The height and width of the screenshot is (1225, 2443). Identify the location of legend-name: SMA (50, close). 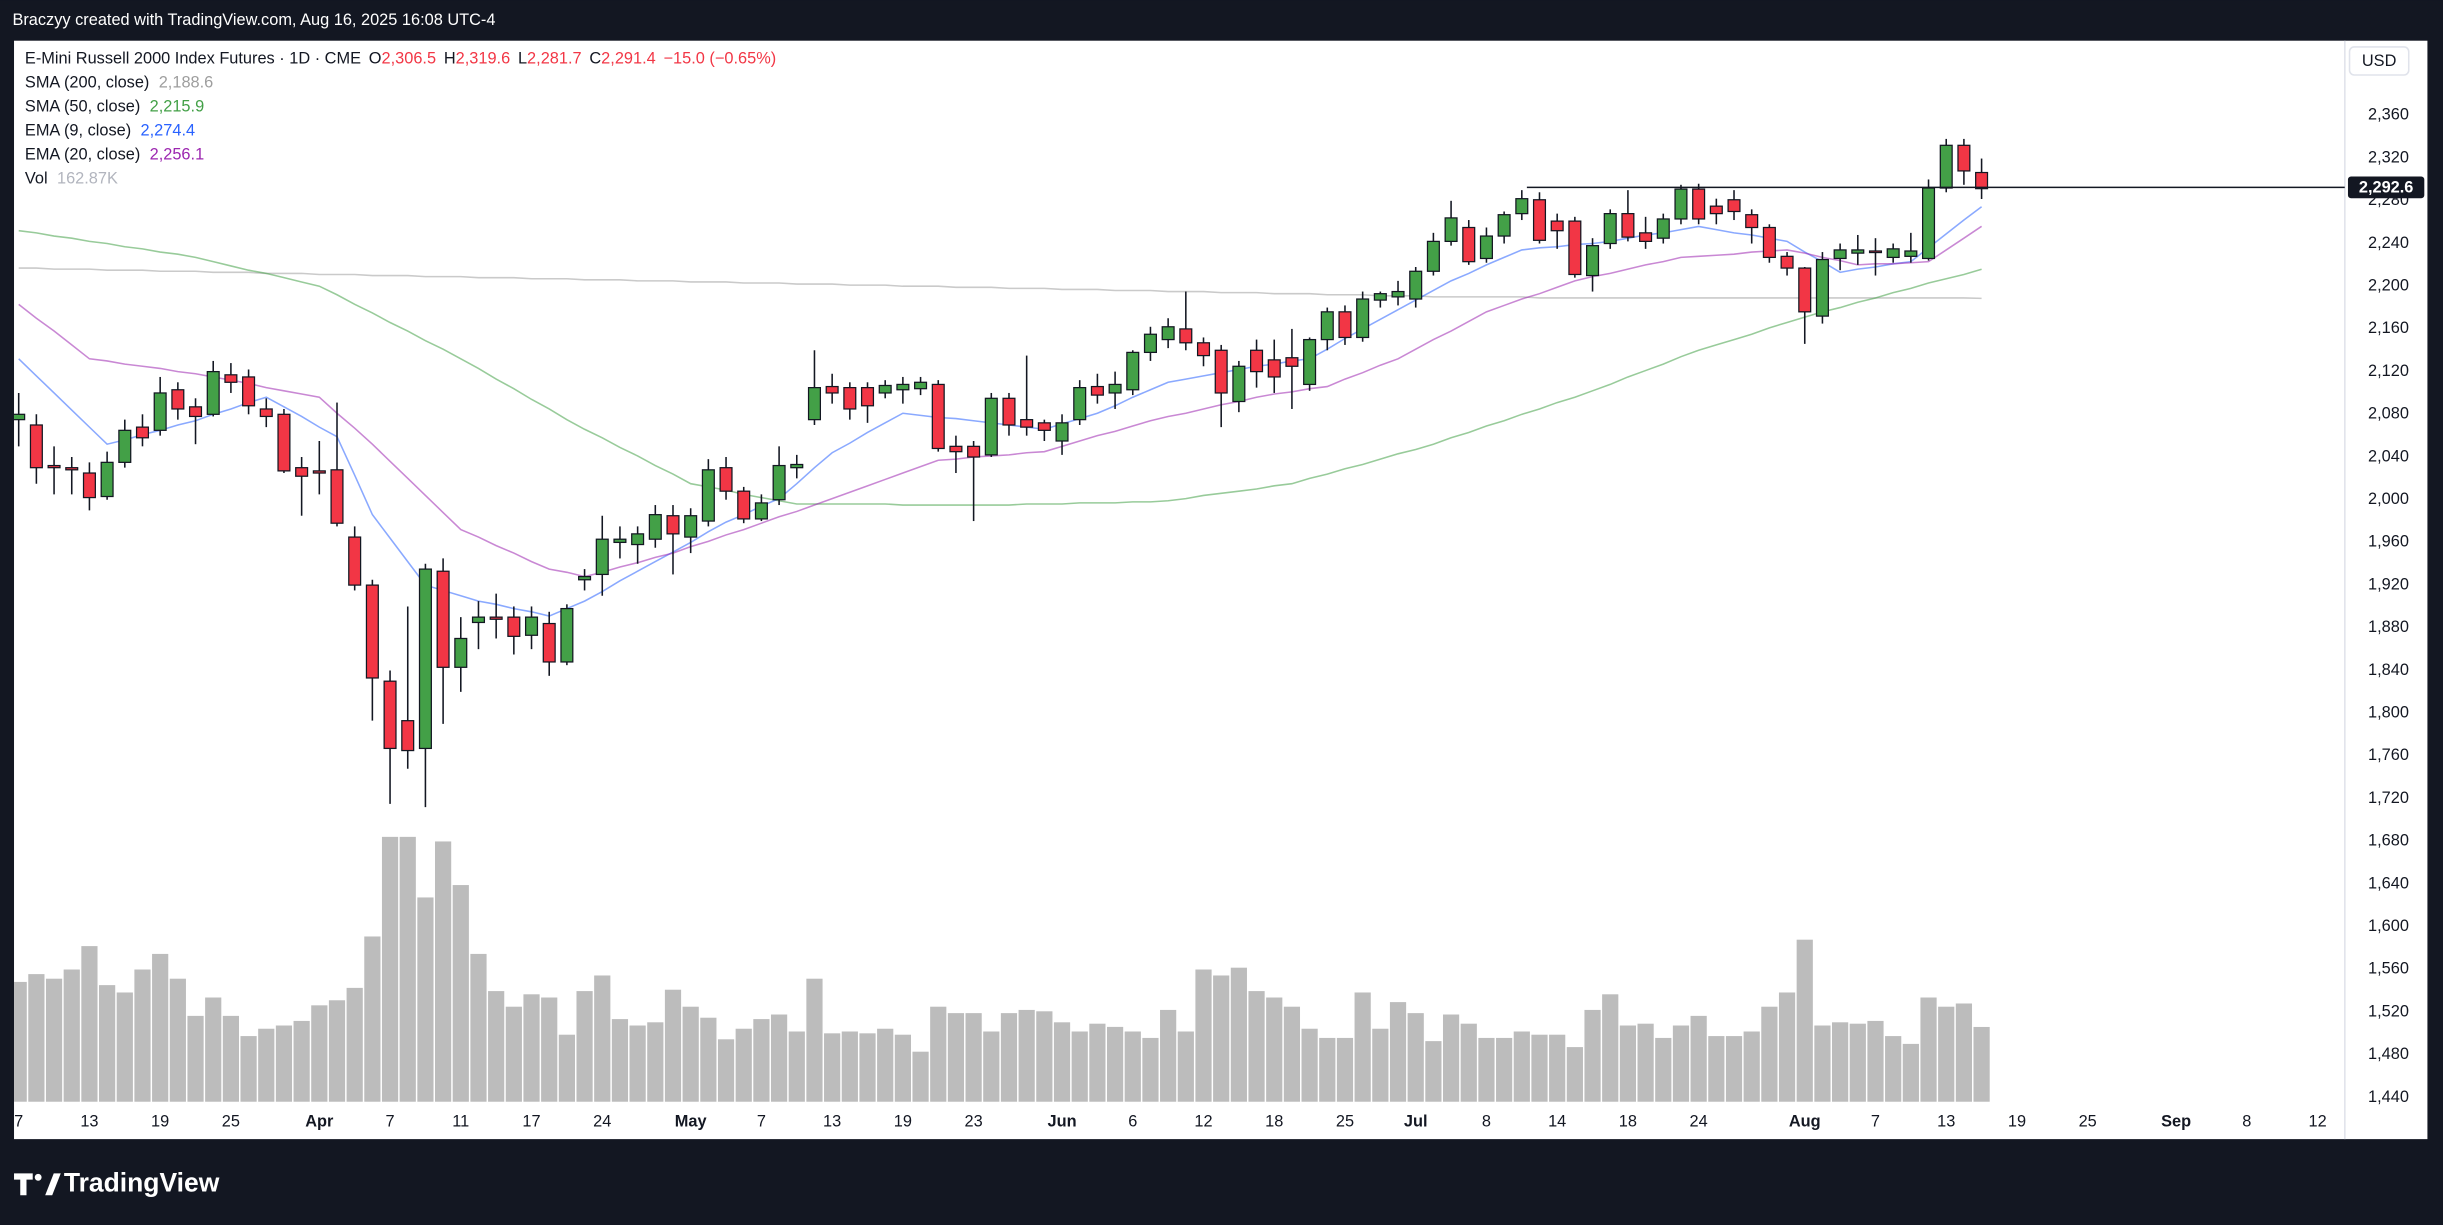
(82, 107).